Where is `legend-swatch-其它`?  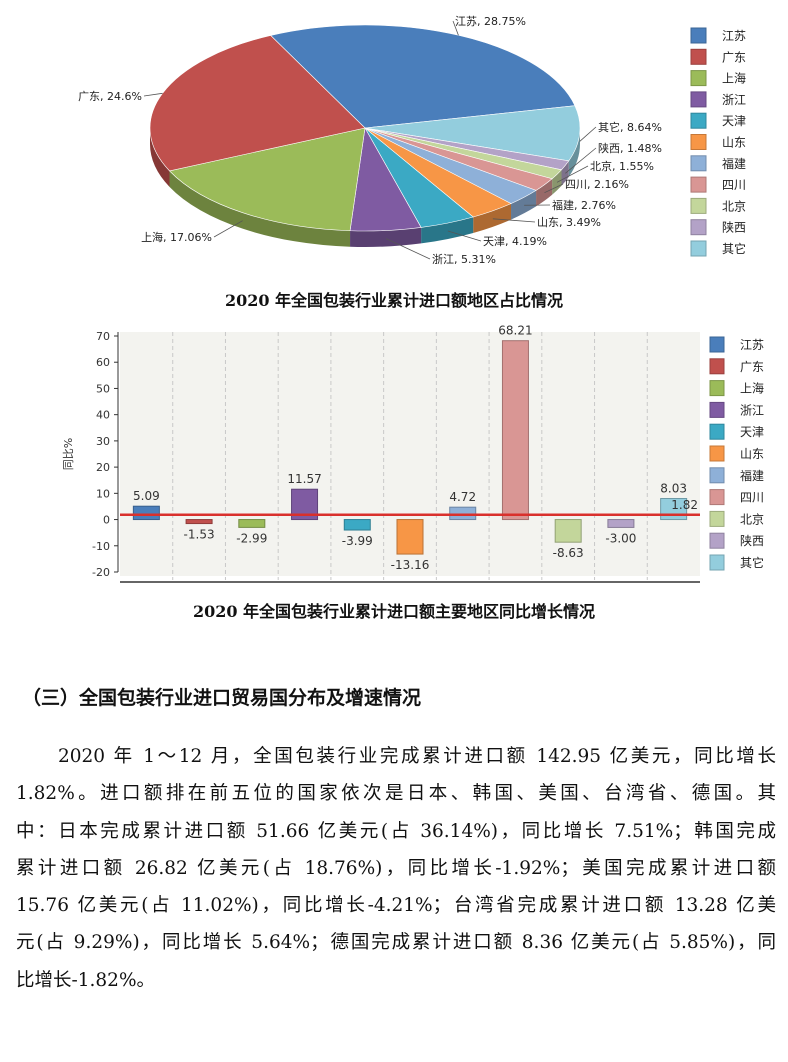 legend-swatch-其它 is located at coordinates (698, 248).